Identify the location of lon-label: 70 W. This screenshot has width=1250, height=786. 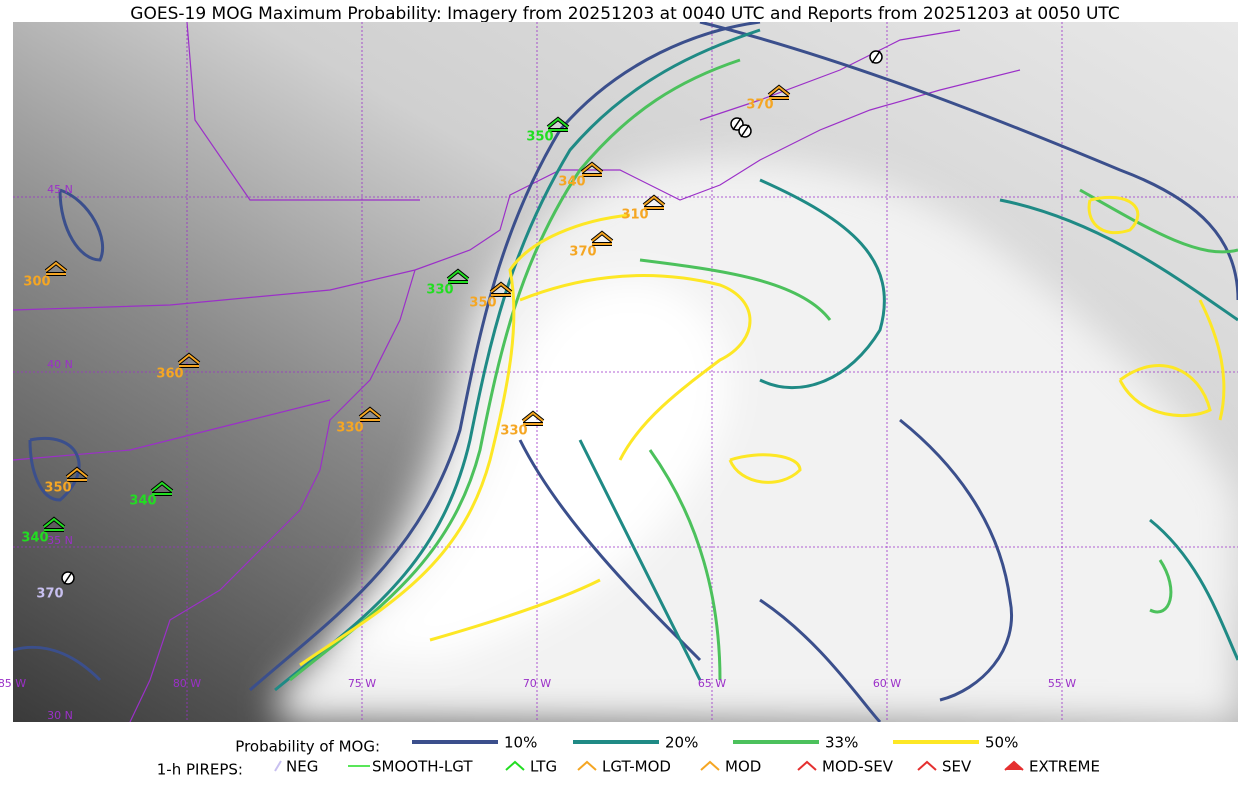
(537, 683).